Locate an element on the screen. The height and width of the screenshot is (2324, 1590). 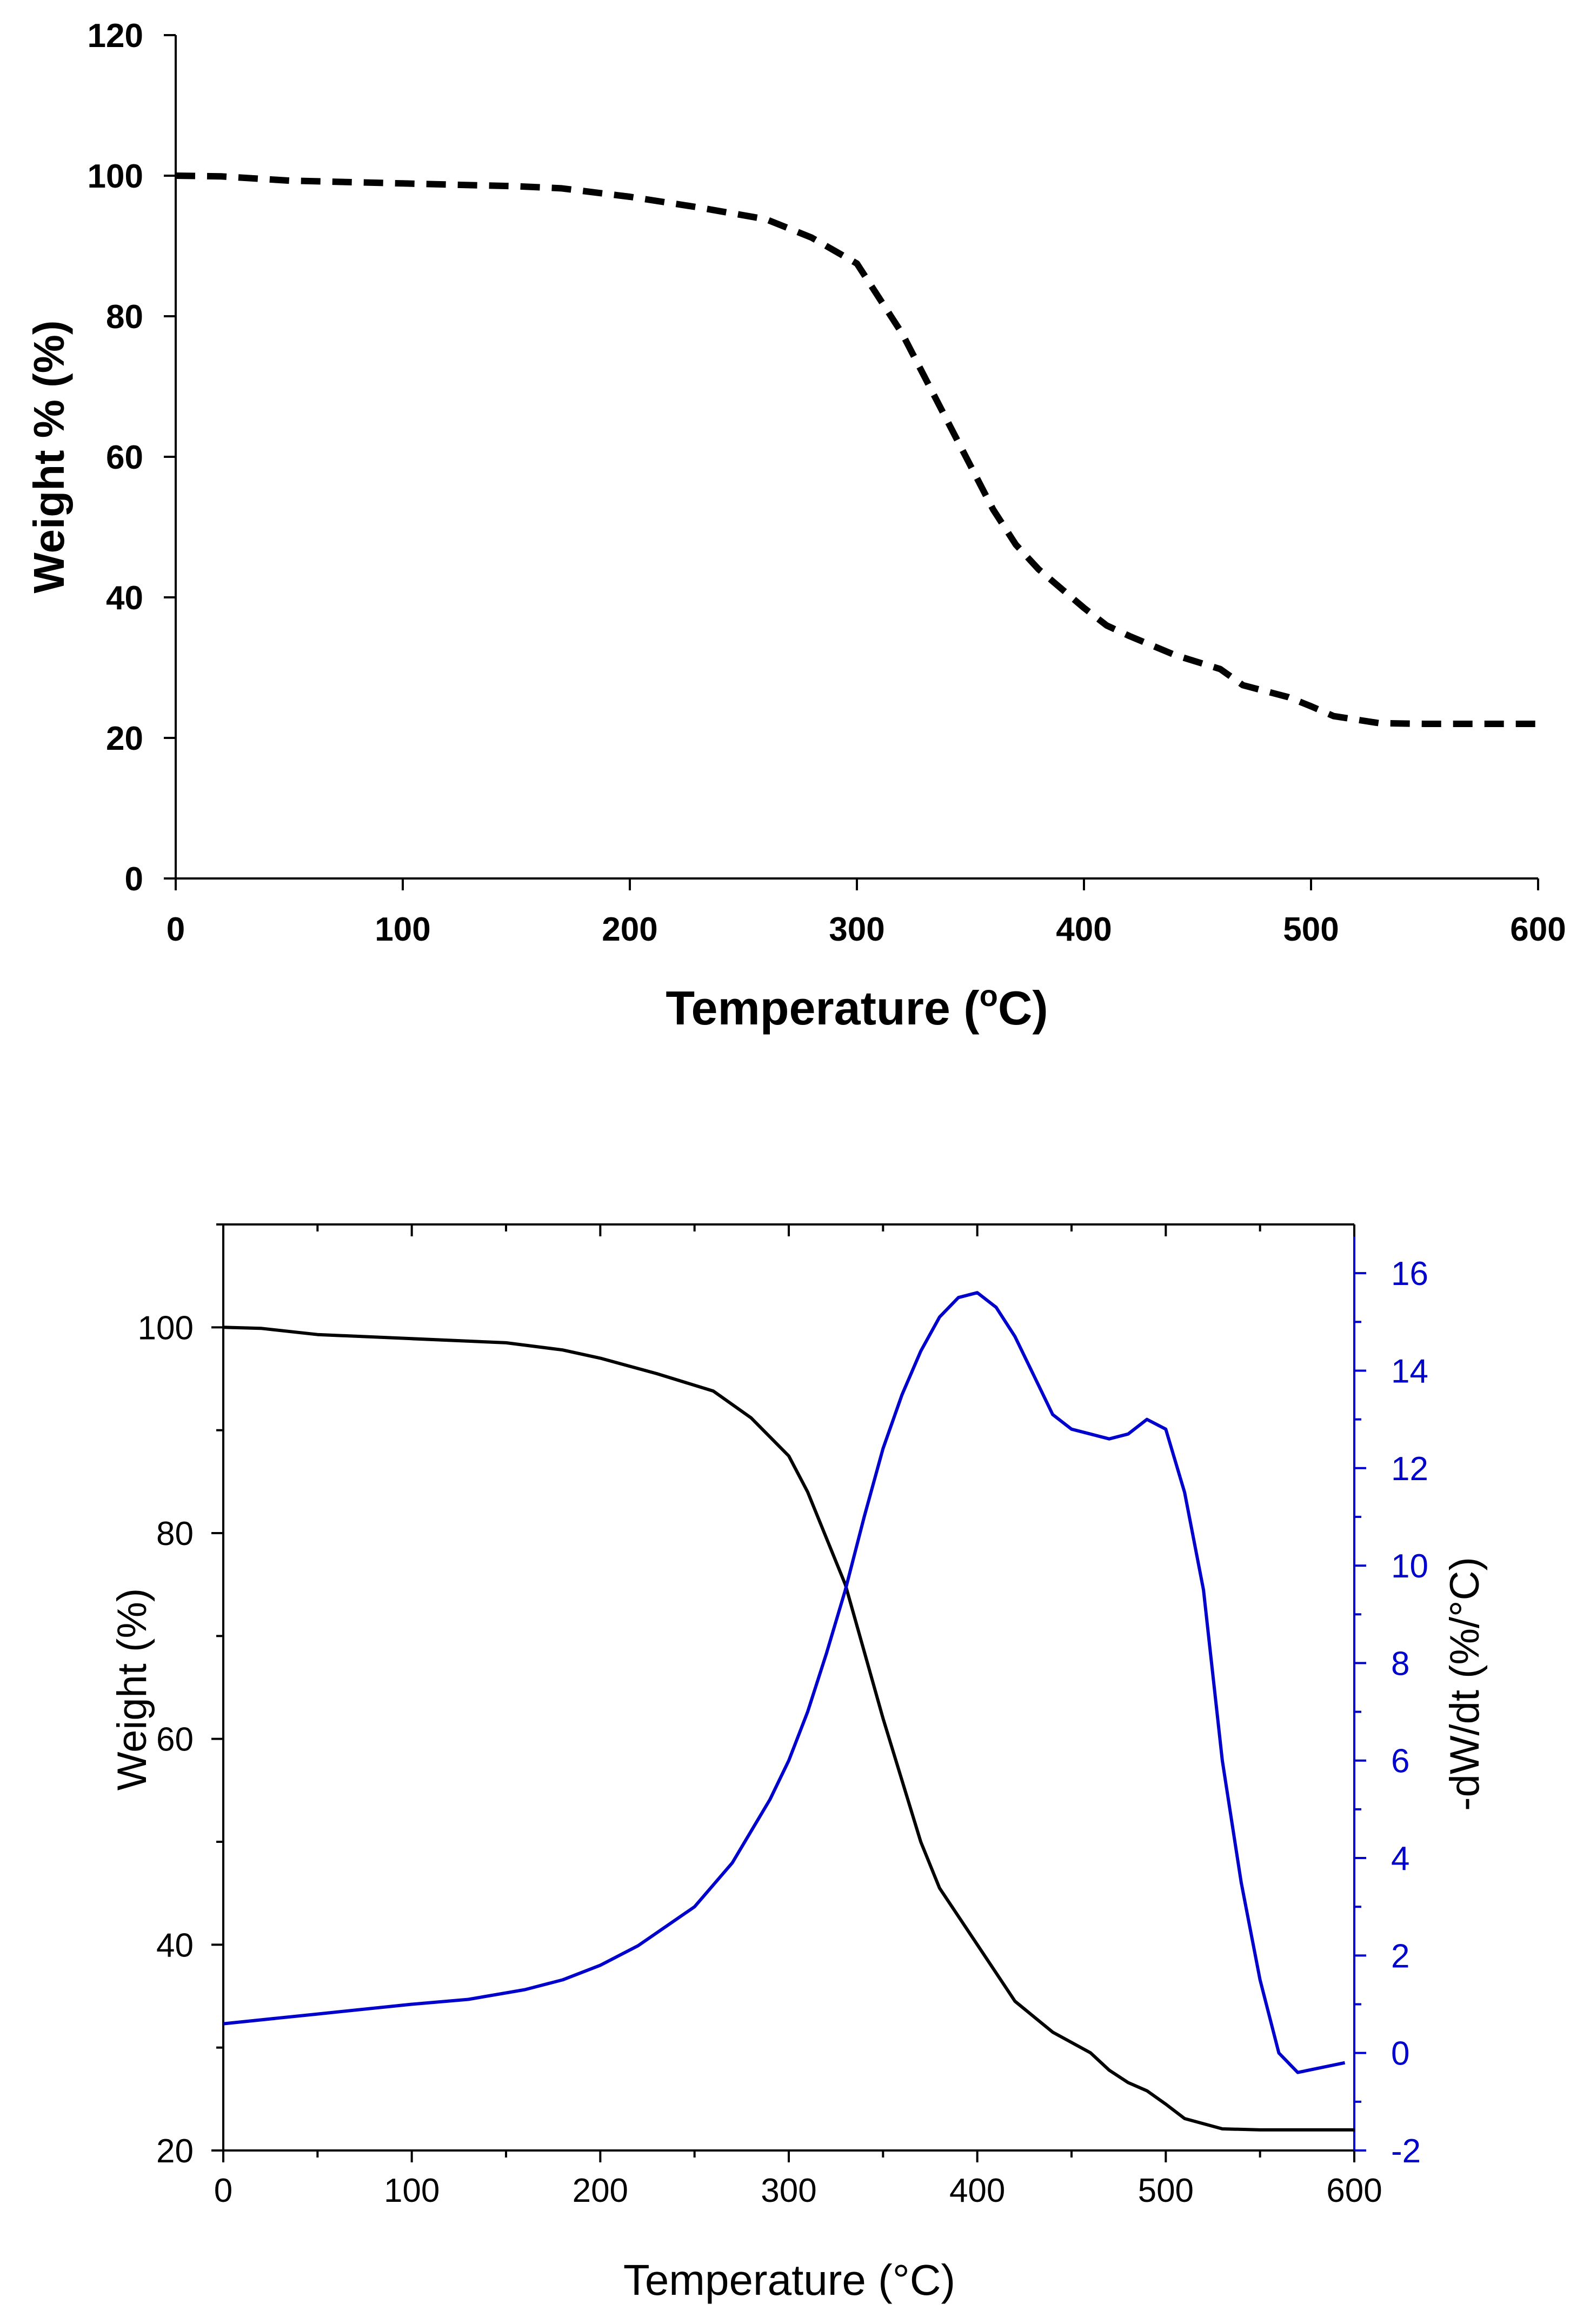
right-y-tick-label: 2 is located at coordinates (1400, 1956).